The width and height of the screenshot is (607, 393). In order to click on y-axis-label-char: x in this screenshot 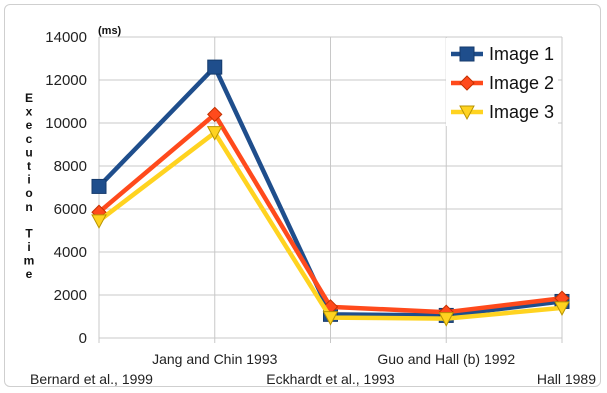, I will do `click(29, 112)`.